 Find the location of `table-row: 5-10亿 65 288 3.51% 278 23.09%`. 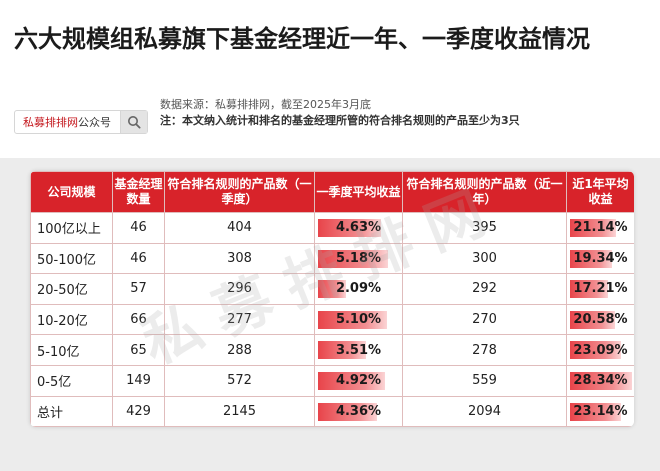

table-row: 5-10亿 65 288 3.51% 278 23.09% is located at coordinates (332, 350).